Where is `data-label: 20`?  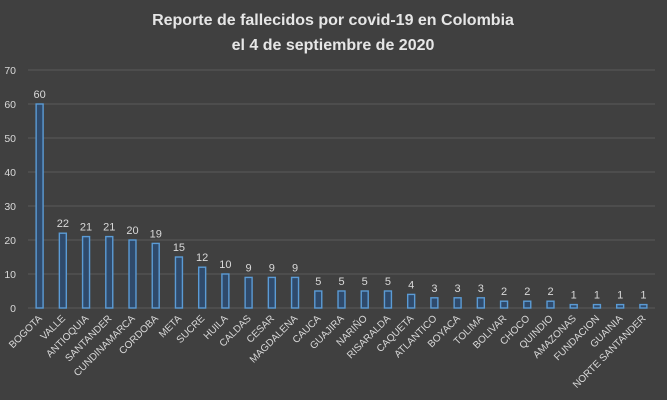
data-label: 20 is located at coordinates (132, 231).